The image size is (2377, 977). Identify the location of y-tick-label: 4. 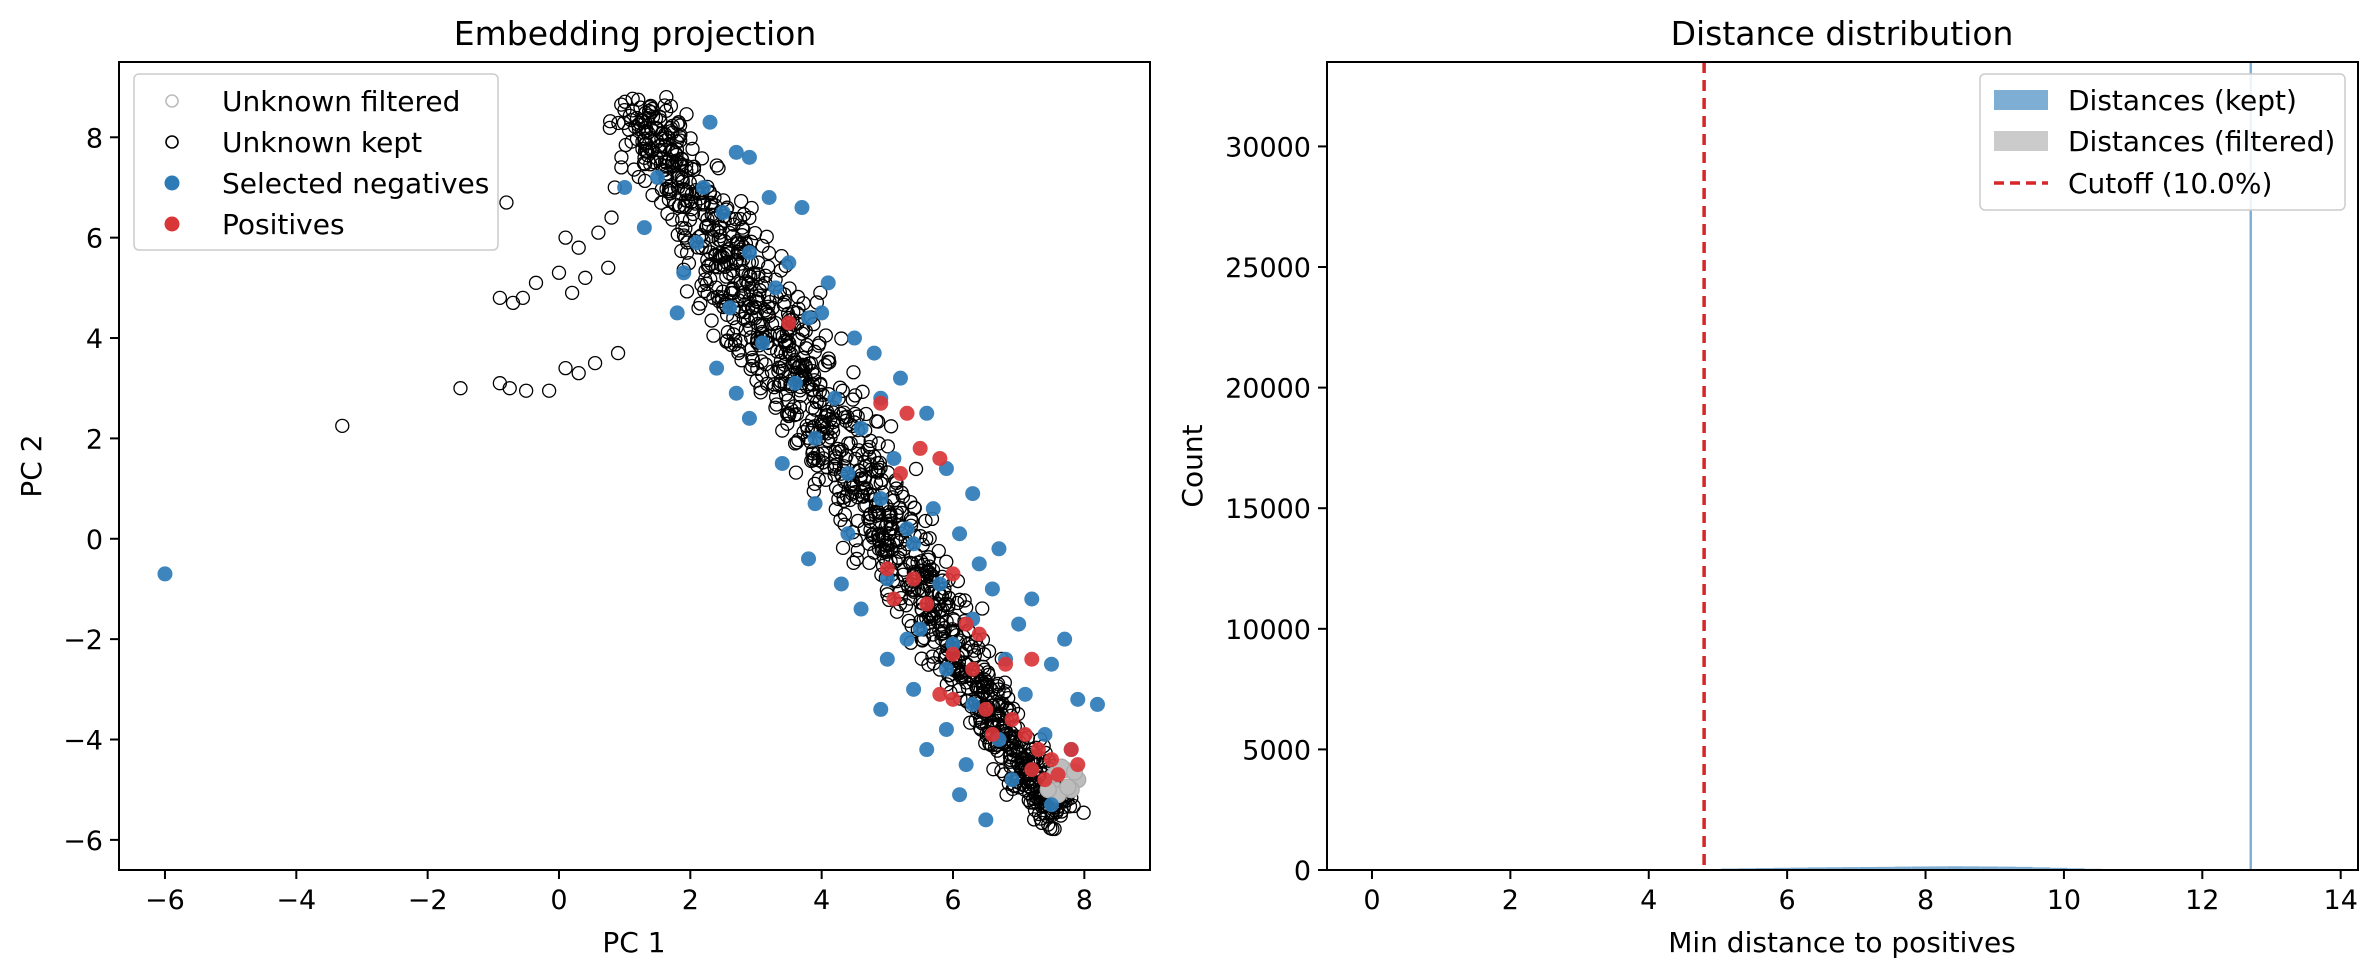
(94, 339).